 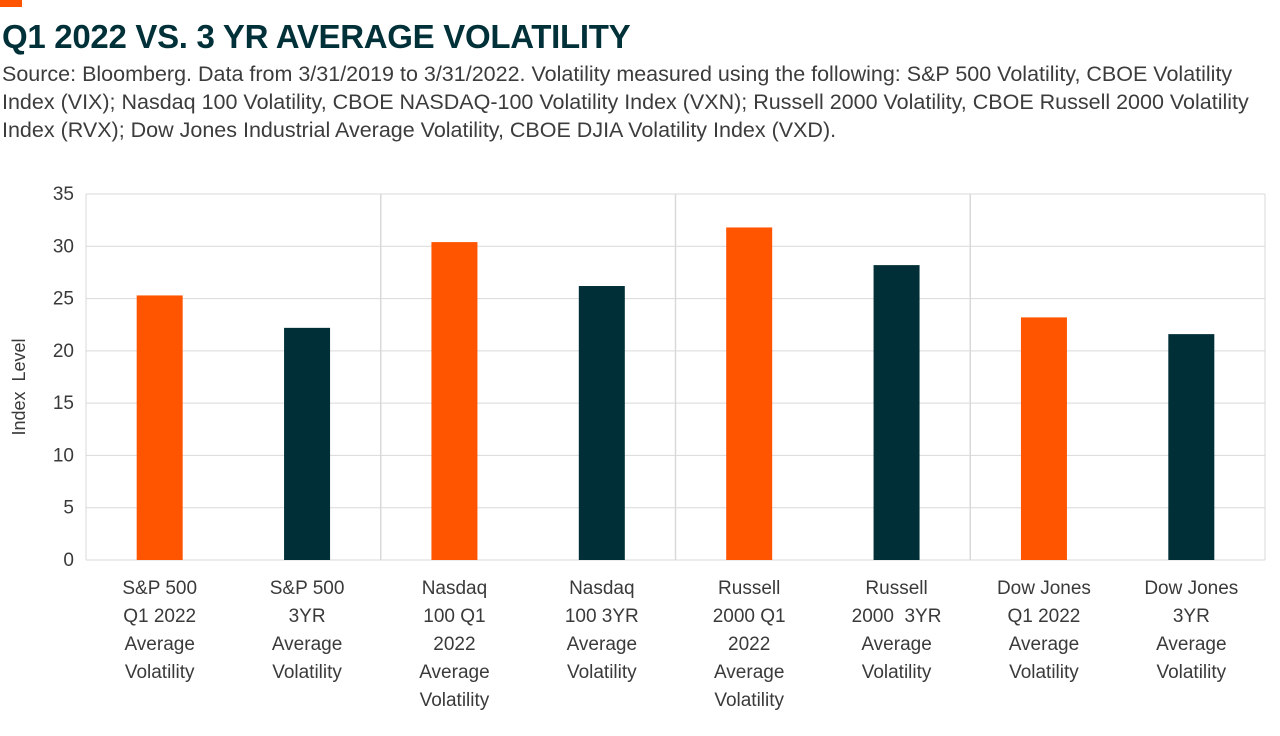 I want to click on y-tick-label: 30, so click(x=63, y=246).